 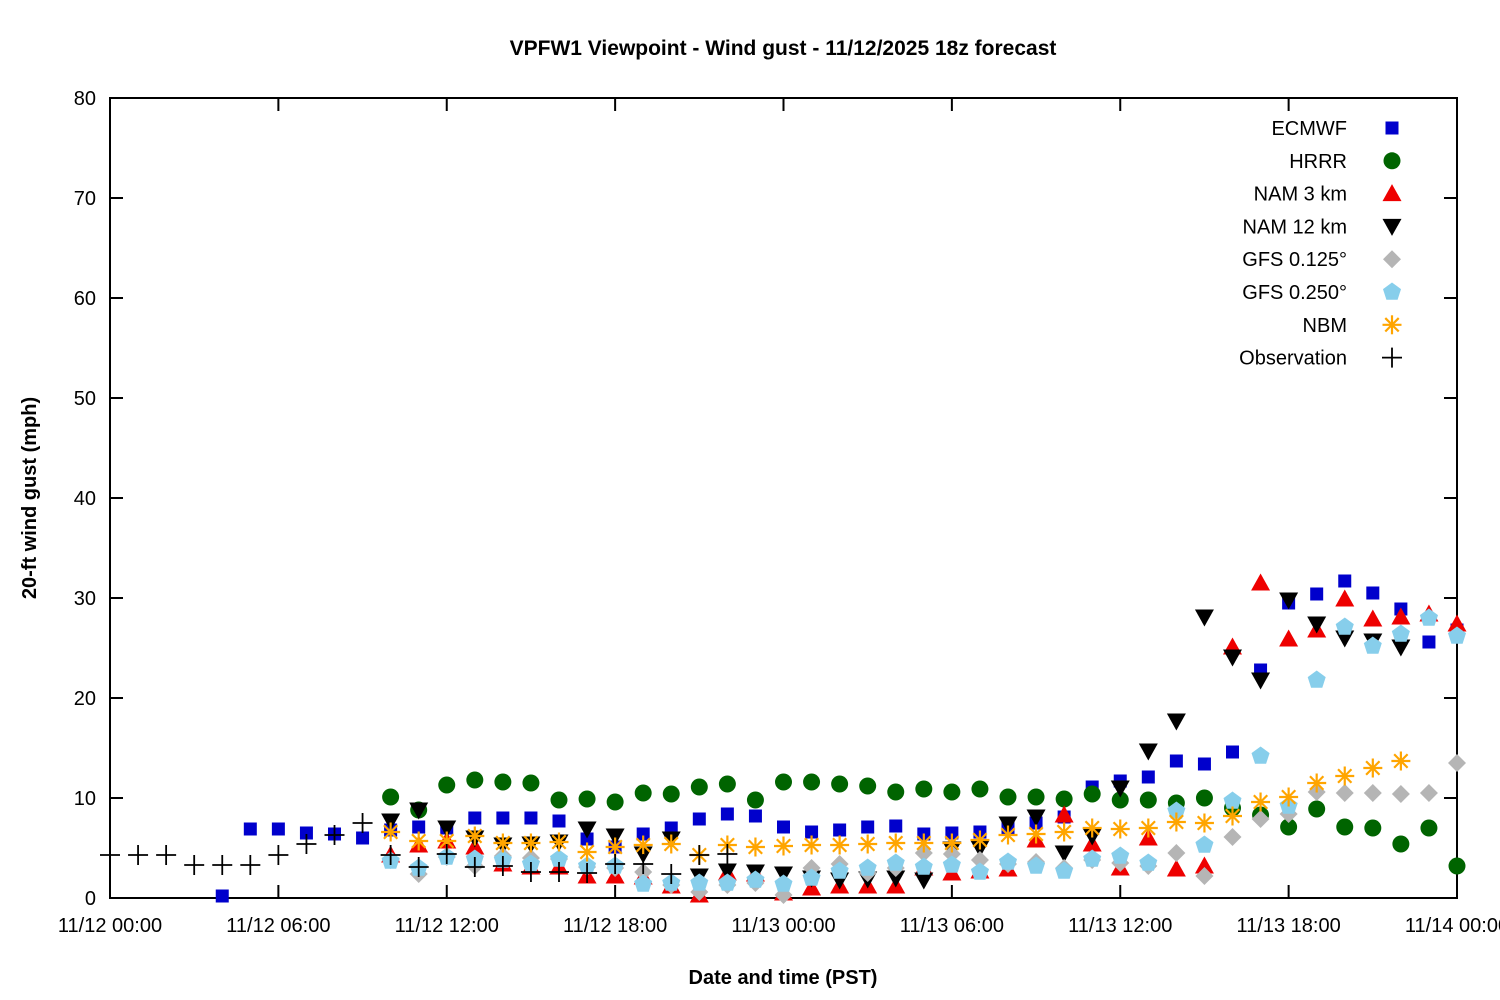 What do you see at coordinates (783, 978) in the screenshot?
I see `x-axis-title: Date and time (PST)` at bounding box center [783, 978].